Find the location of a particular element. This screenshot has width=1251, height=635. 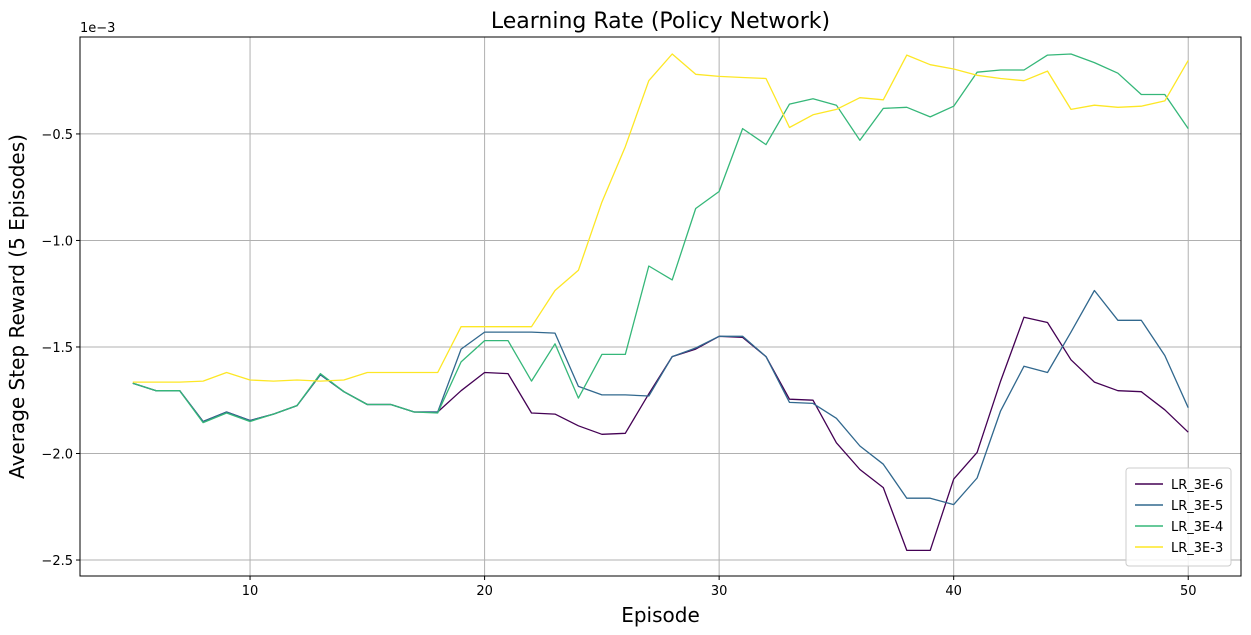

y-offset-text: 1e−3 is located at coordinates (97, 28).